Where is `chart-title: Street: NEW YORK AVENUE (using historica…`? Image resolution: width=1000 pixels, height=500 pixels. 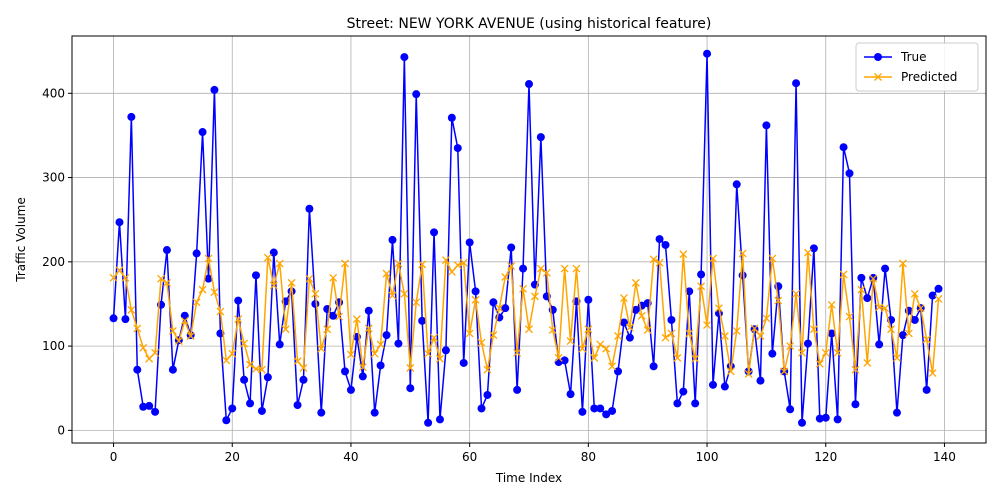 chart-title: Street: NEW YORK AVENUE (using historica… is located at coordinates (529, 24).